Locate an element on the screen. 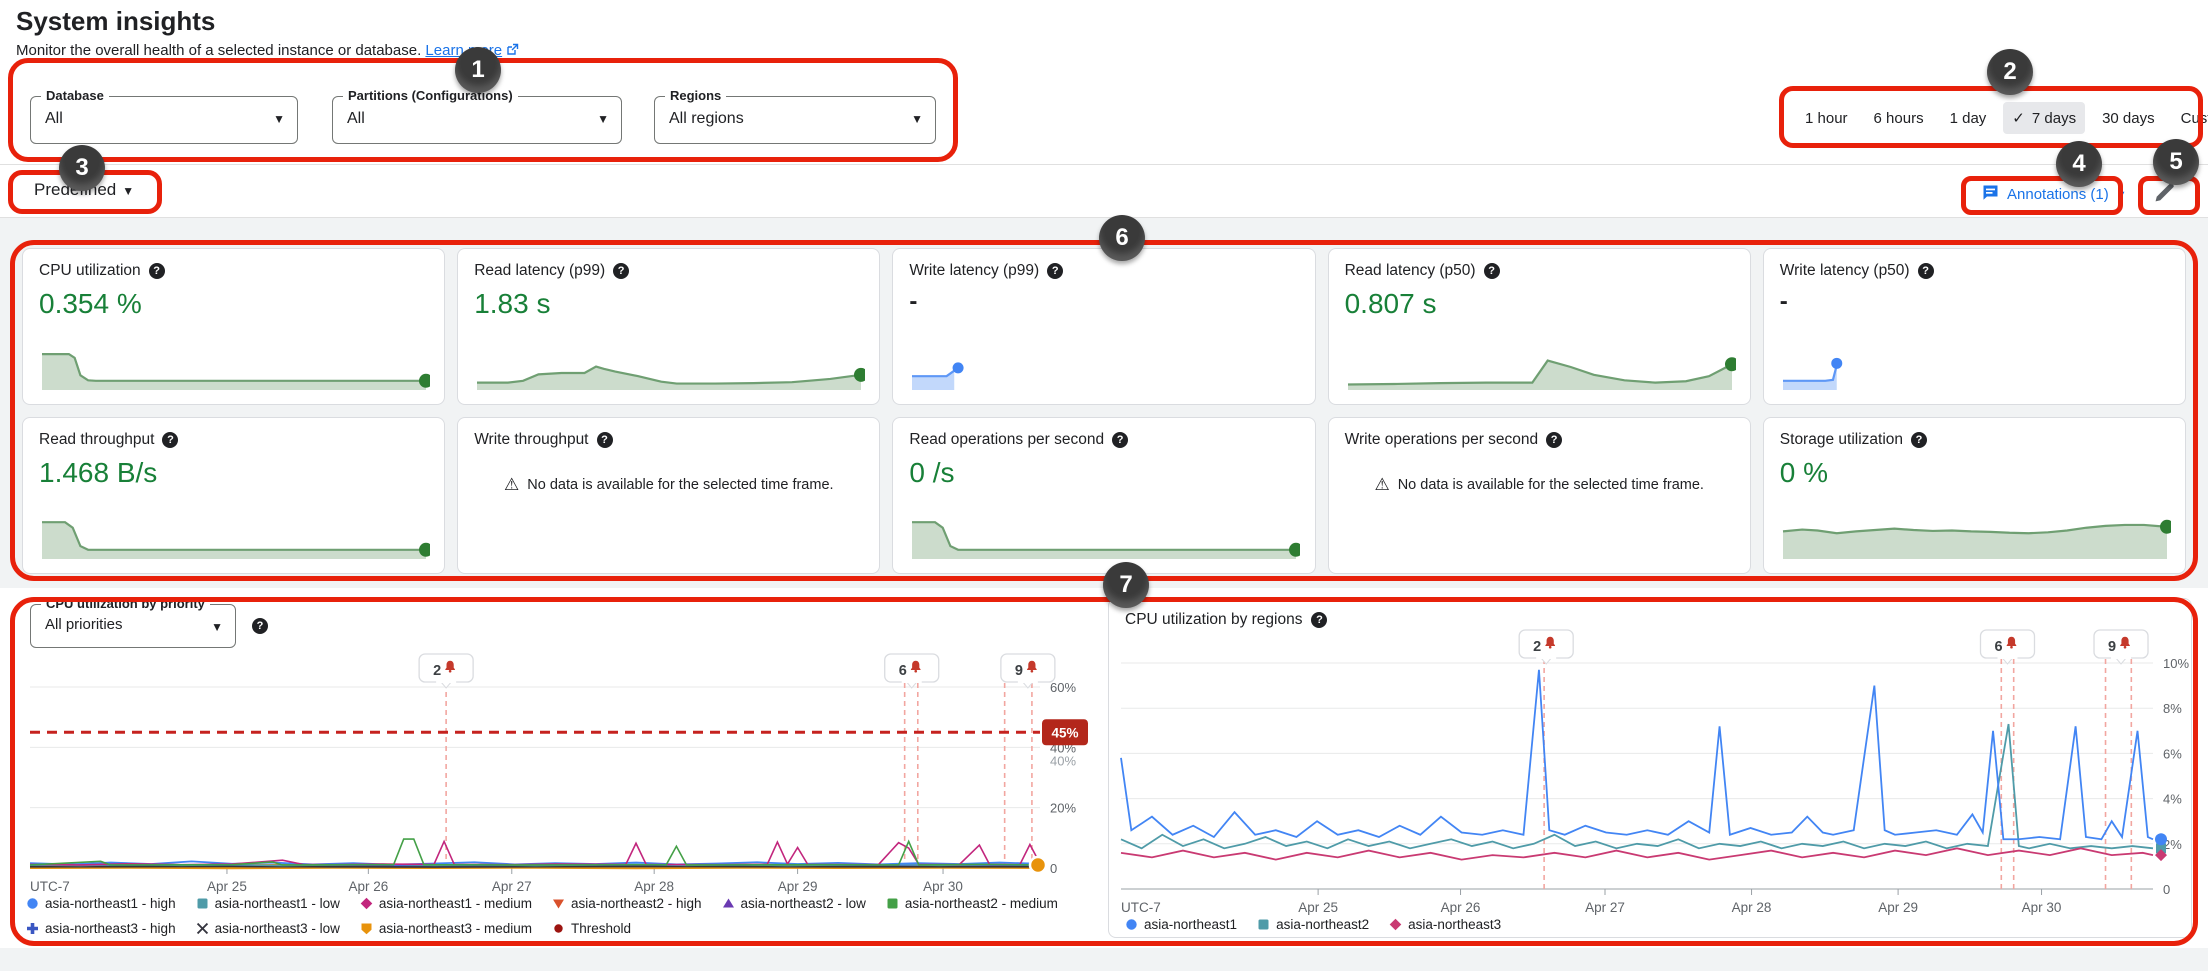  legend-item-asia-northeast3-low: asia-northeast3 - low is located at coordinates (268, 928).